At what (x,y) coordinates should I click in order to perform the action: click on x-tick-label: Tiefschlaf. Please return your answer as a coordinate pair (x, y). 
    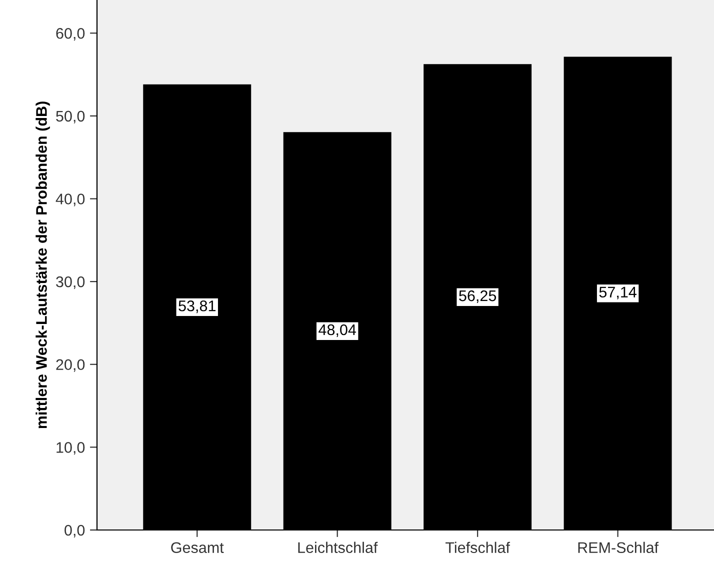
    Looking at the image, I should click on (478, 548).